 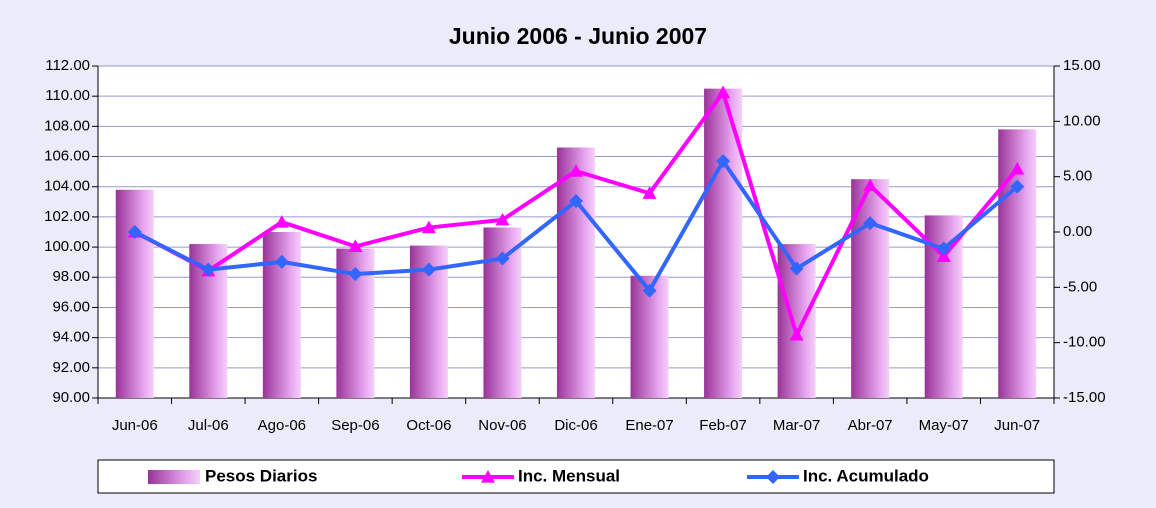 What do you see at coordinates (67, 156) in the screenshot?
I see `y-tick-label: 106.00` at bounding box center [67, 156].